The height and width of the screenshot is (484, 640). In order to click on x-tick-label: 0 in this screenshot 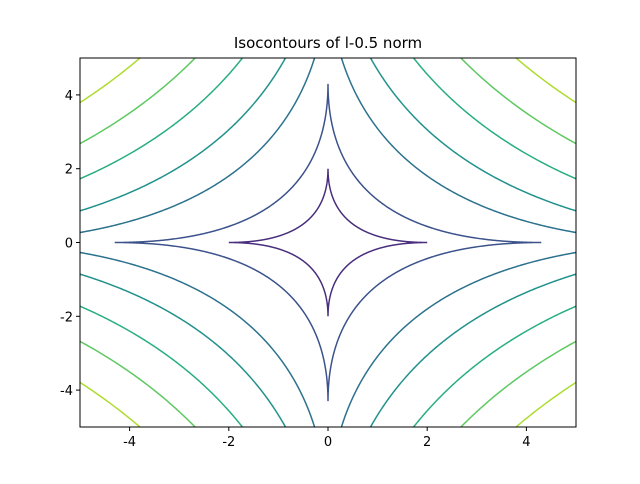, I will do `click(328, 442)`.